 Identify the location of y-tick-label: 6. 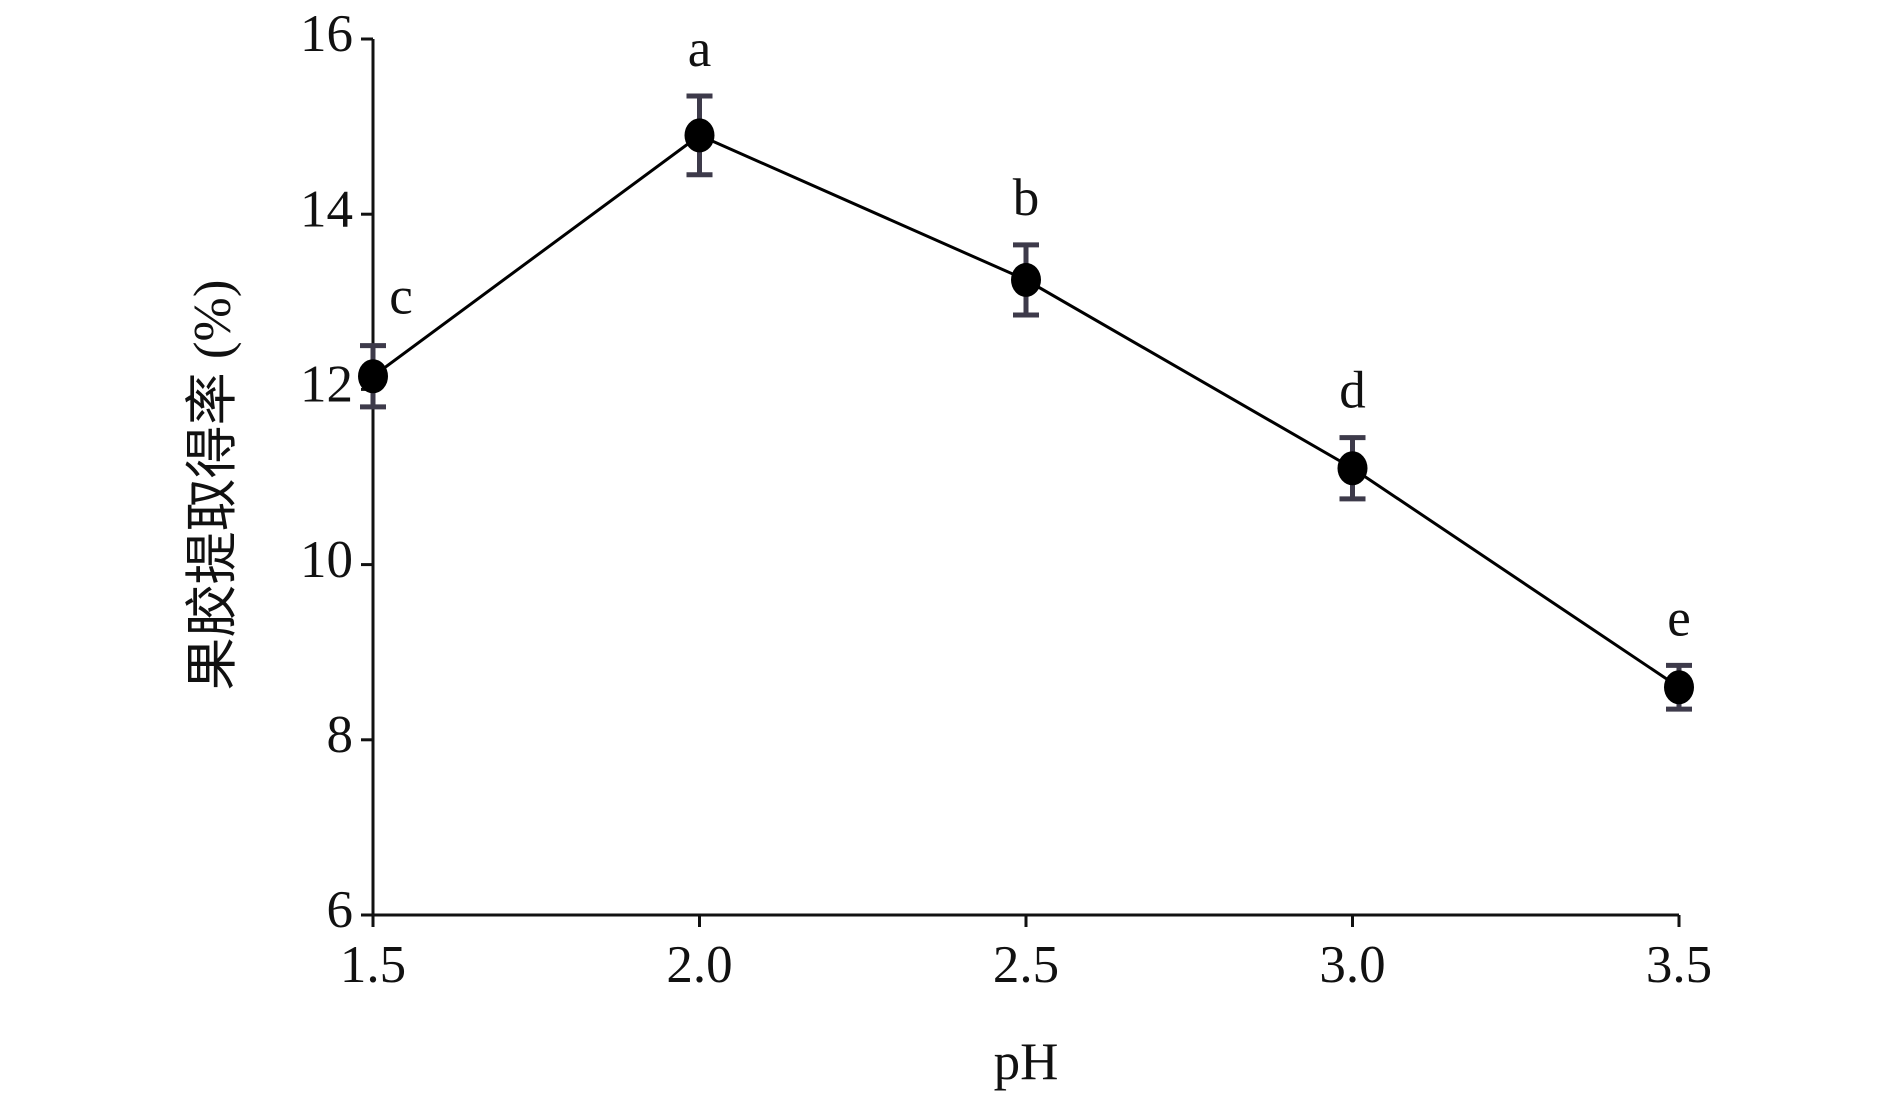
(340, 910).